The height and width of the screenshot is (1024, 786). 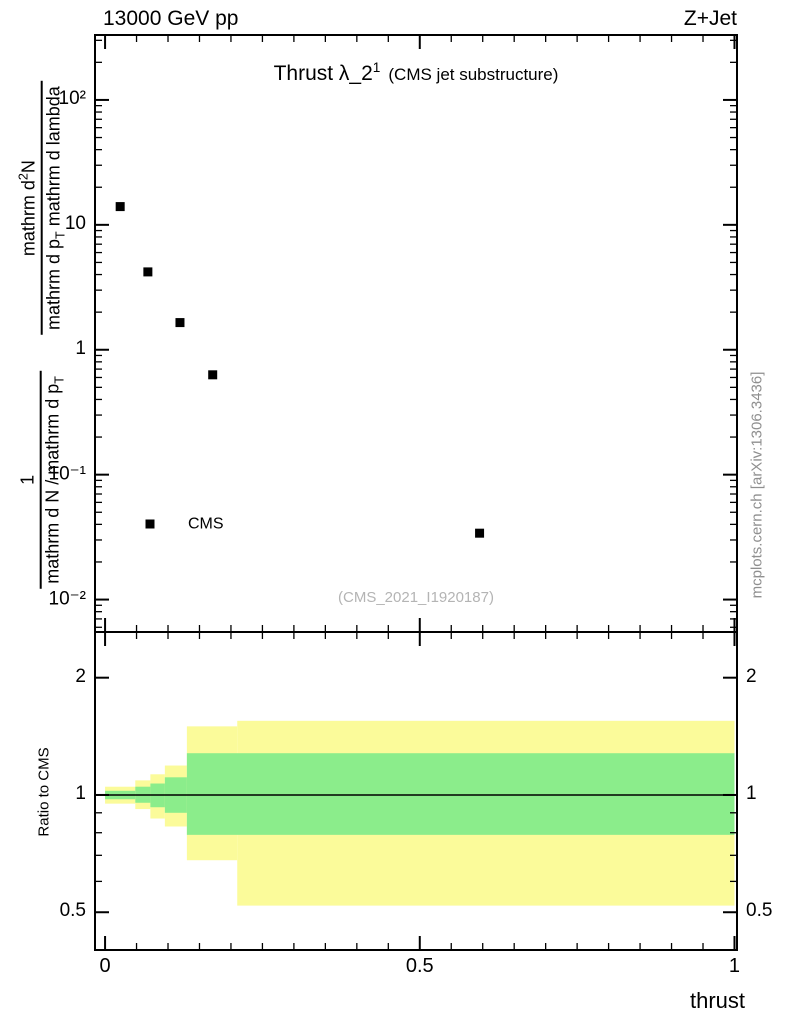 What do you see at coordinates (206, 524) in the screenshot?
I see `legend-label: CMS` at bounding box center [206, 524].